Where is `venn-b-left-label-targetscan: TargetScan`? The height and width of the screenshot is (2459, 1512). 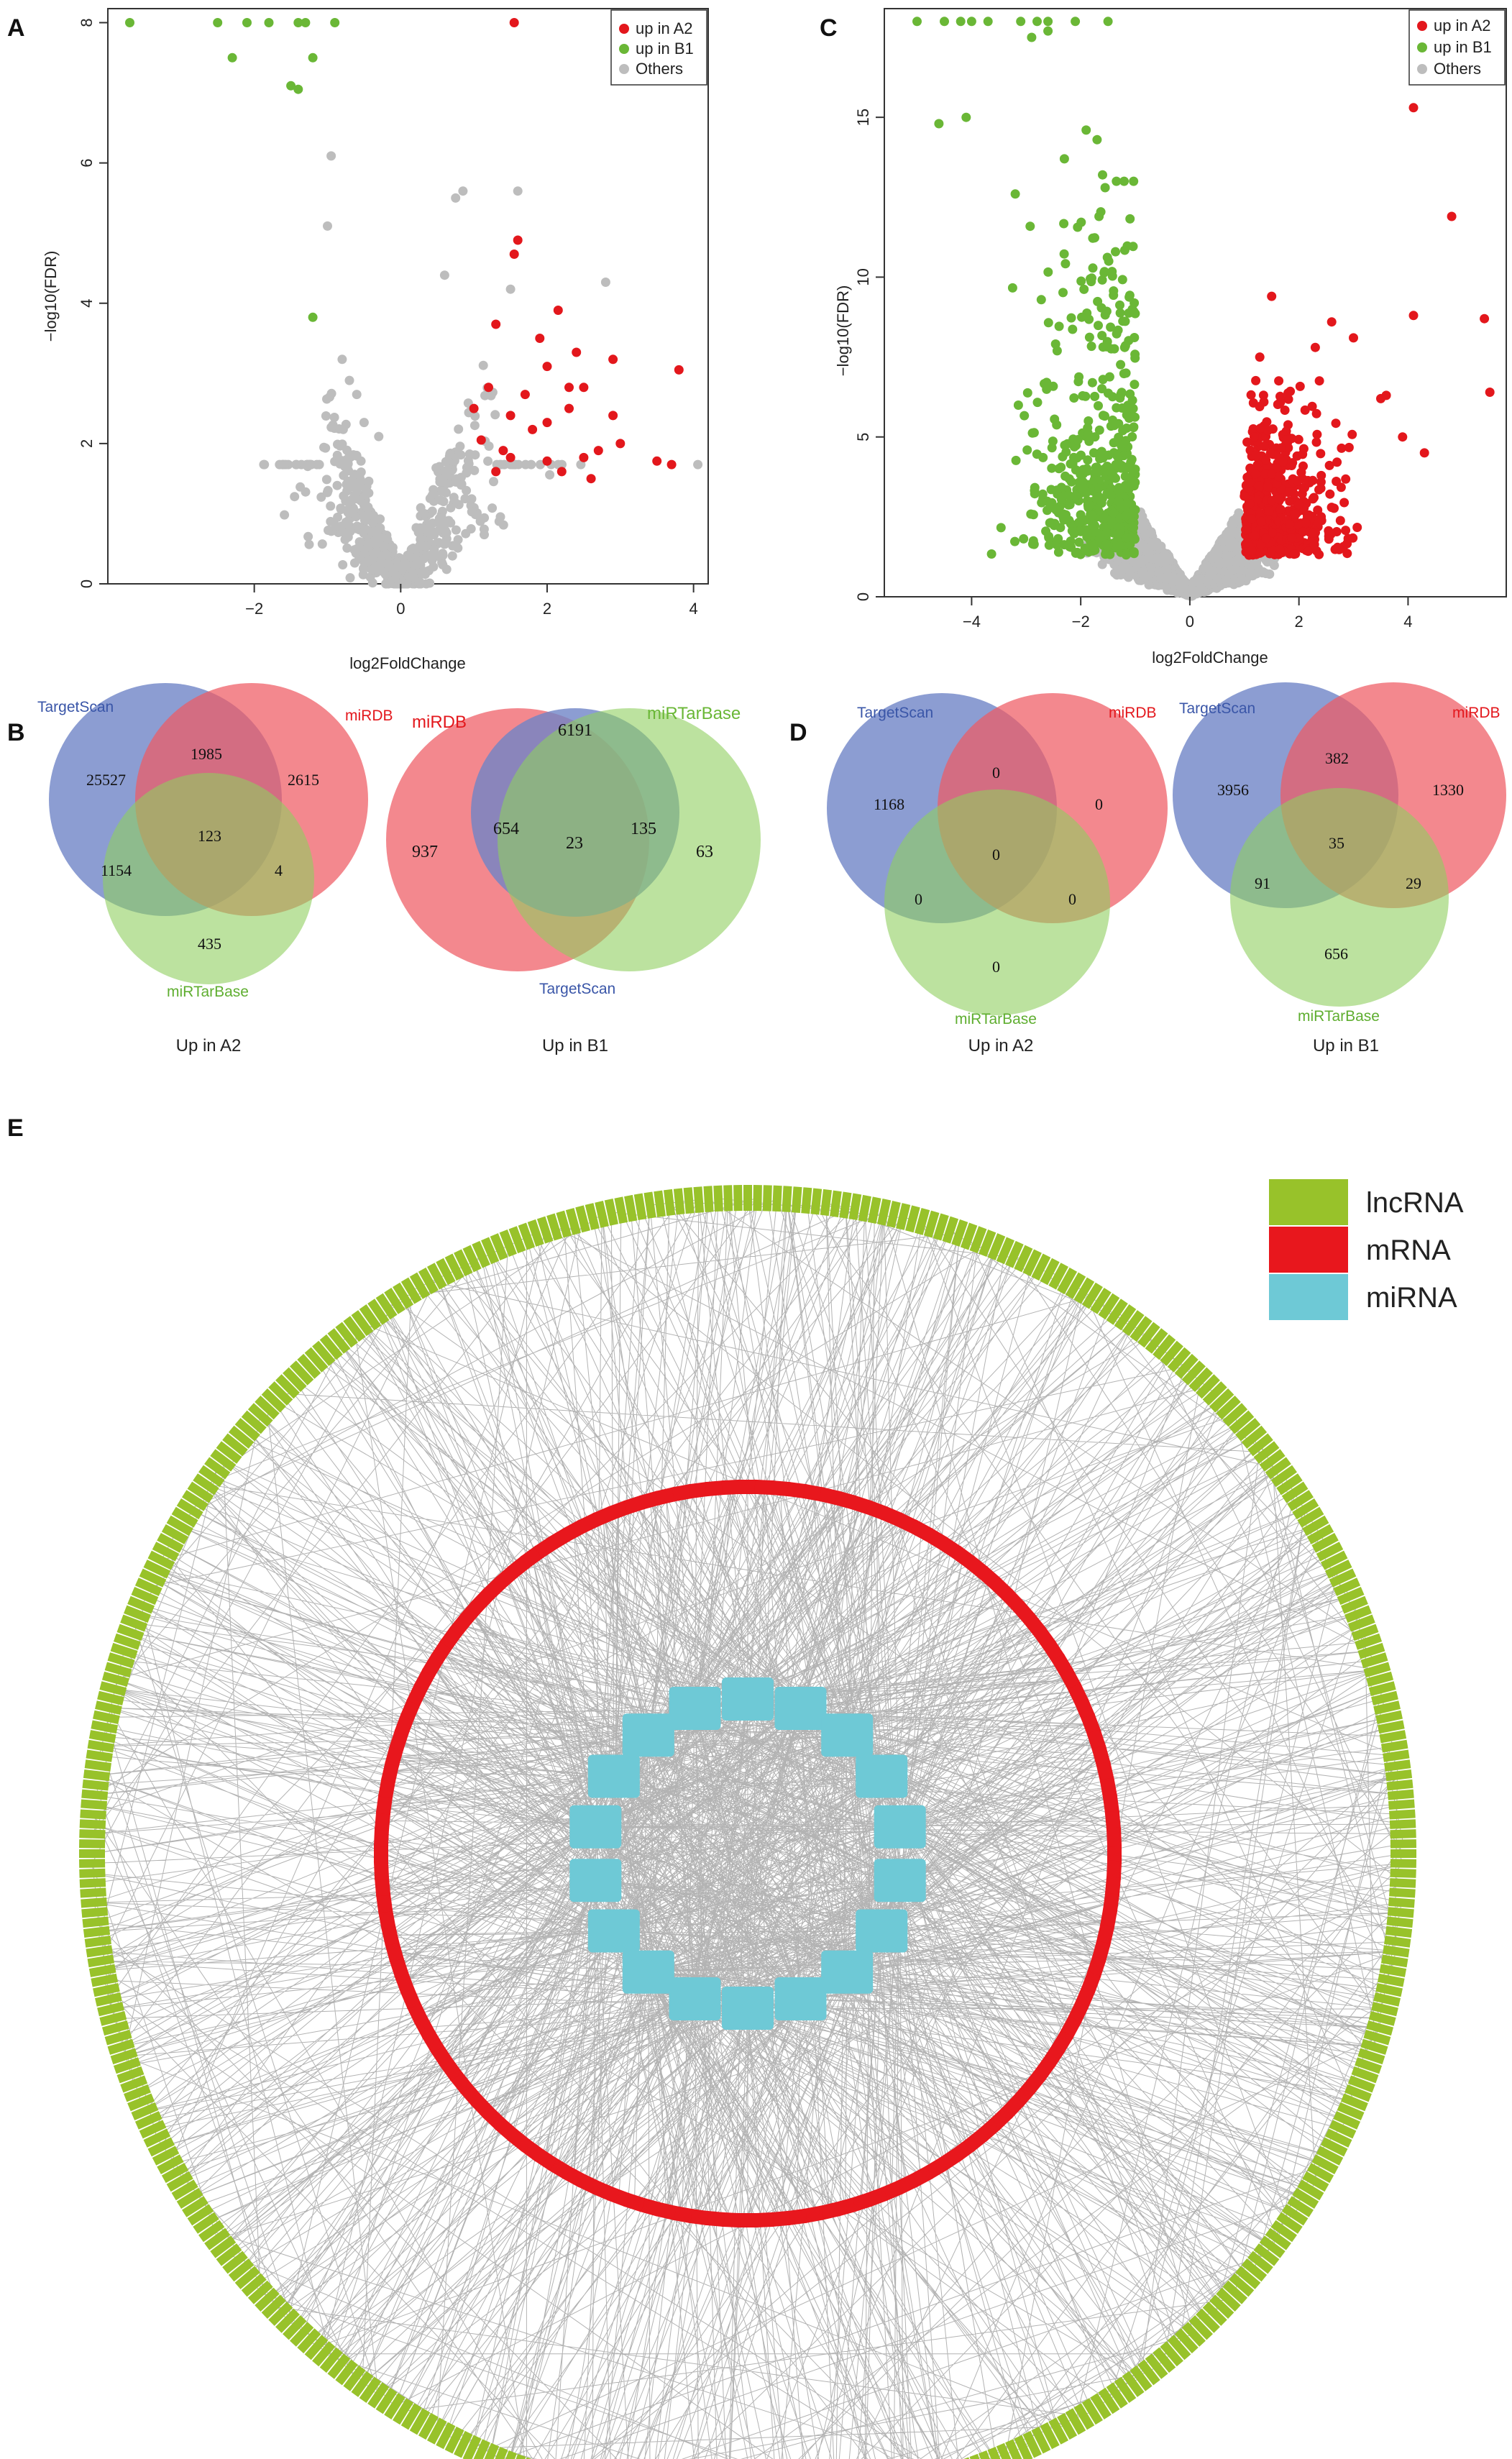 venn-b-left-label-targetscan: TargetScan is located at coordinates (75, 707).